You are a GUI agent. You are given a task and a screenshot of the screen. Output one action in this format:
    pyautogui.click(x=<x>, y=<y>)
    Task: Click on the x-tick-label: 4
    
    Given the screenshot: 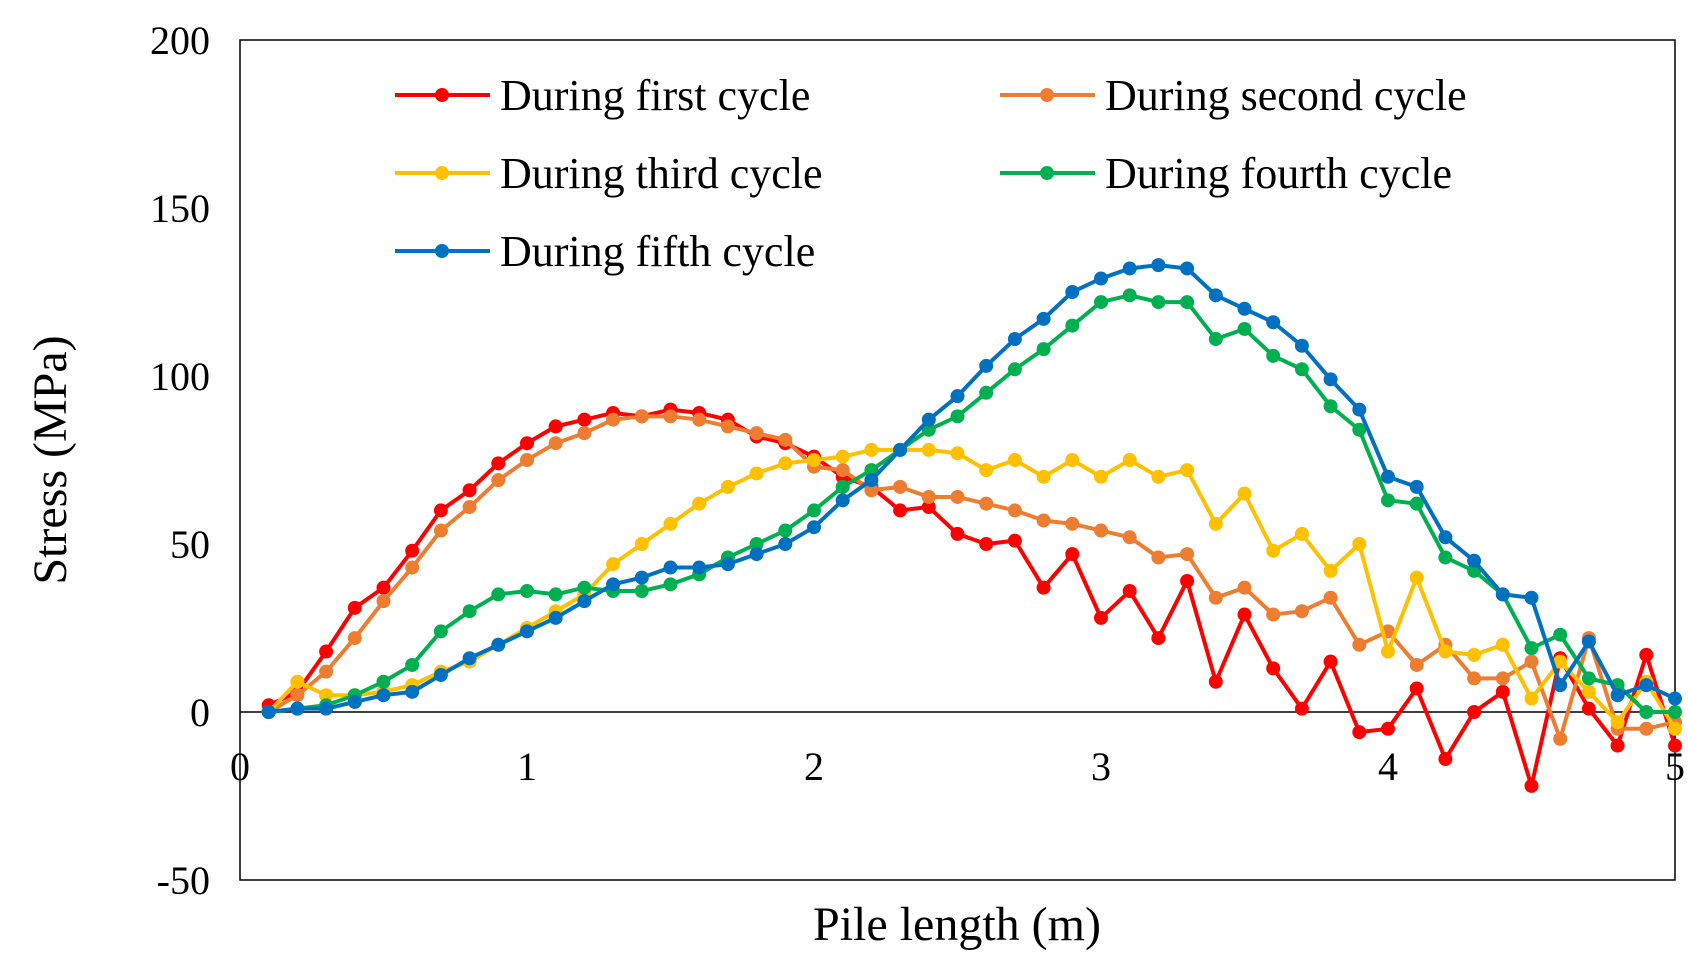 What is the action you would take?
    pyautogui.click(x=1388, y=766)
    